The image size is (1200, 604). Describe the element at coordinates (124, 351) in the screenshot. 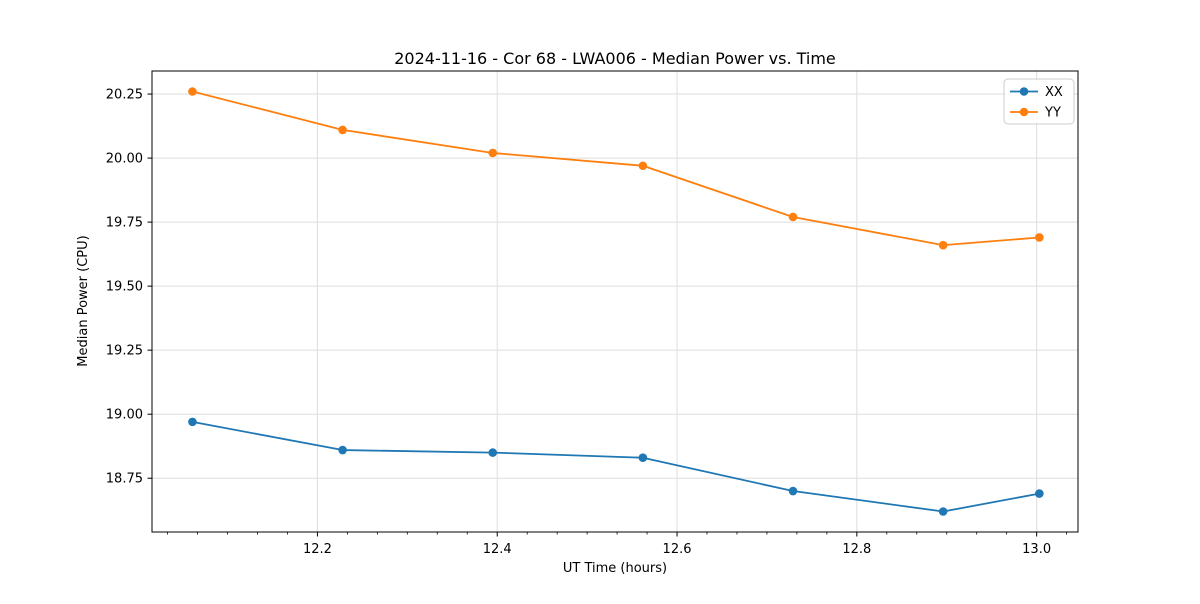

I see `y-tick-label: 19.25` at that location.